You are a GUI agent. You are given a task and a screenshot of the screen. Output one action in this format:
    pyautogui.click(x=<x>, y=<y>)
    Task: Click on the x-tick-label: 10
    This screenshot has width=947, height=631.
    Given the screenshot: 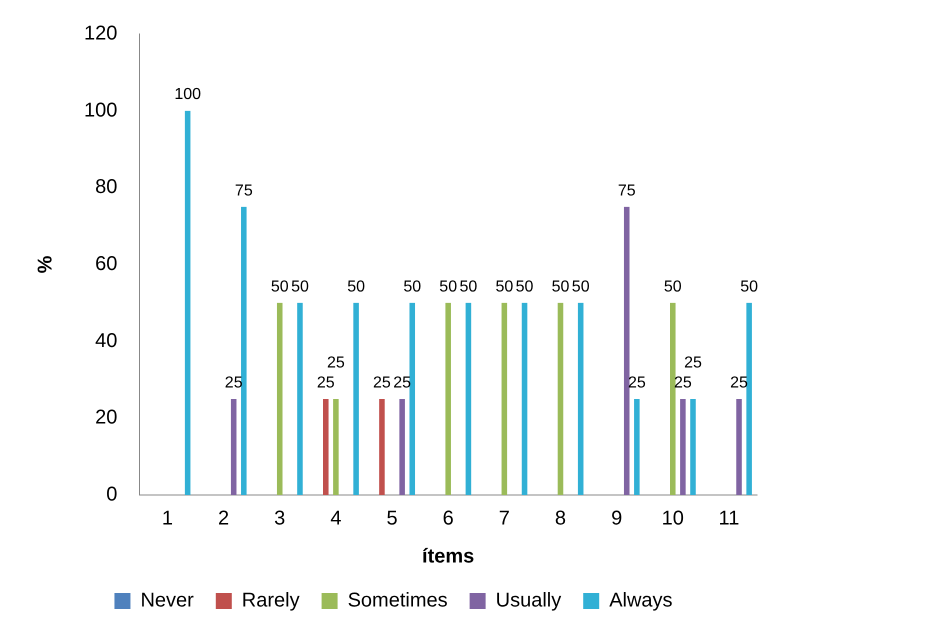 What is the action you would take?
    pyautogui.click(x=673, y=519)
    